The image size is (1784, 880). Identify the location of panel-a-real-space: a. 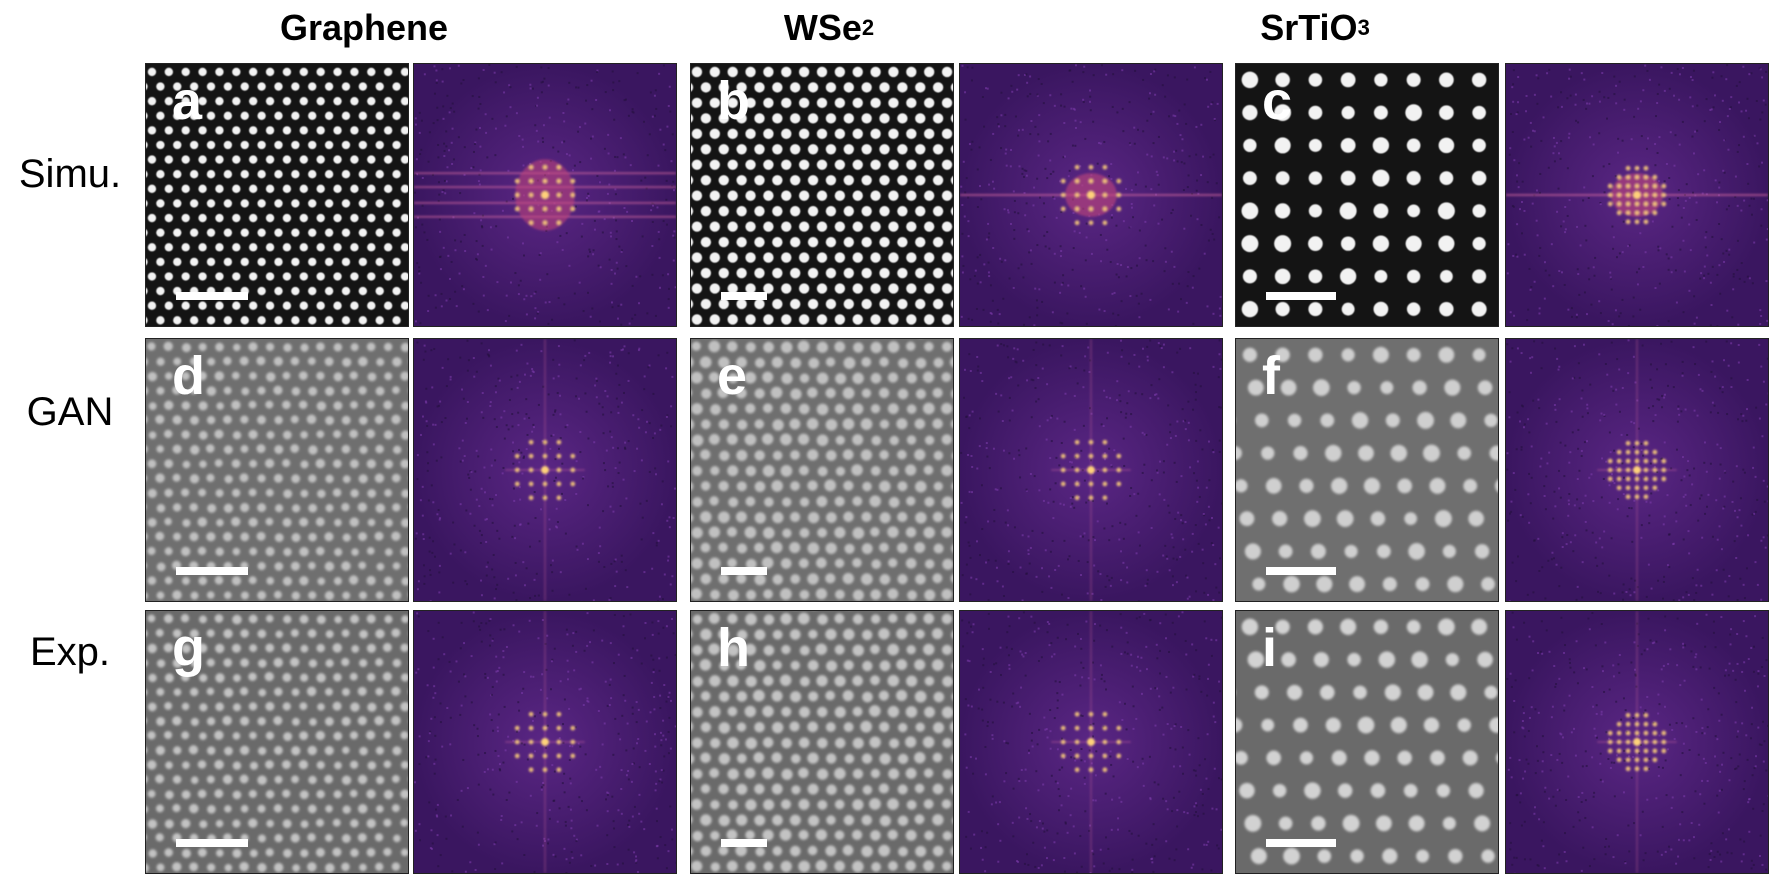
(277, 195).